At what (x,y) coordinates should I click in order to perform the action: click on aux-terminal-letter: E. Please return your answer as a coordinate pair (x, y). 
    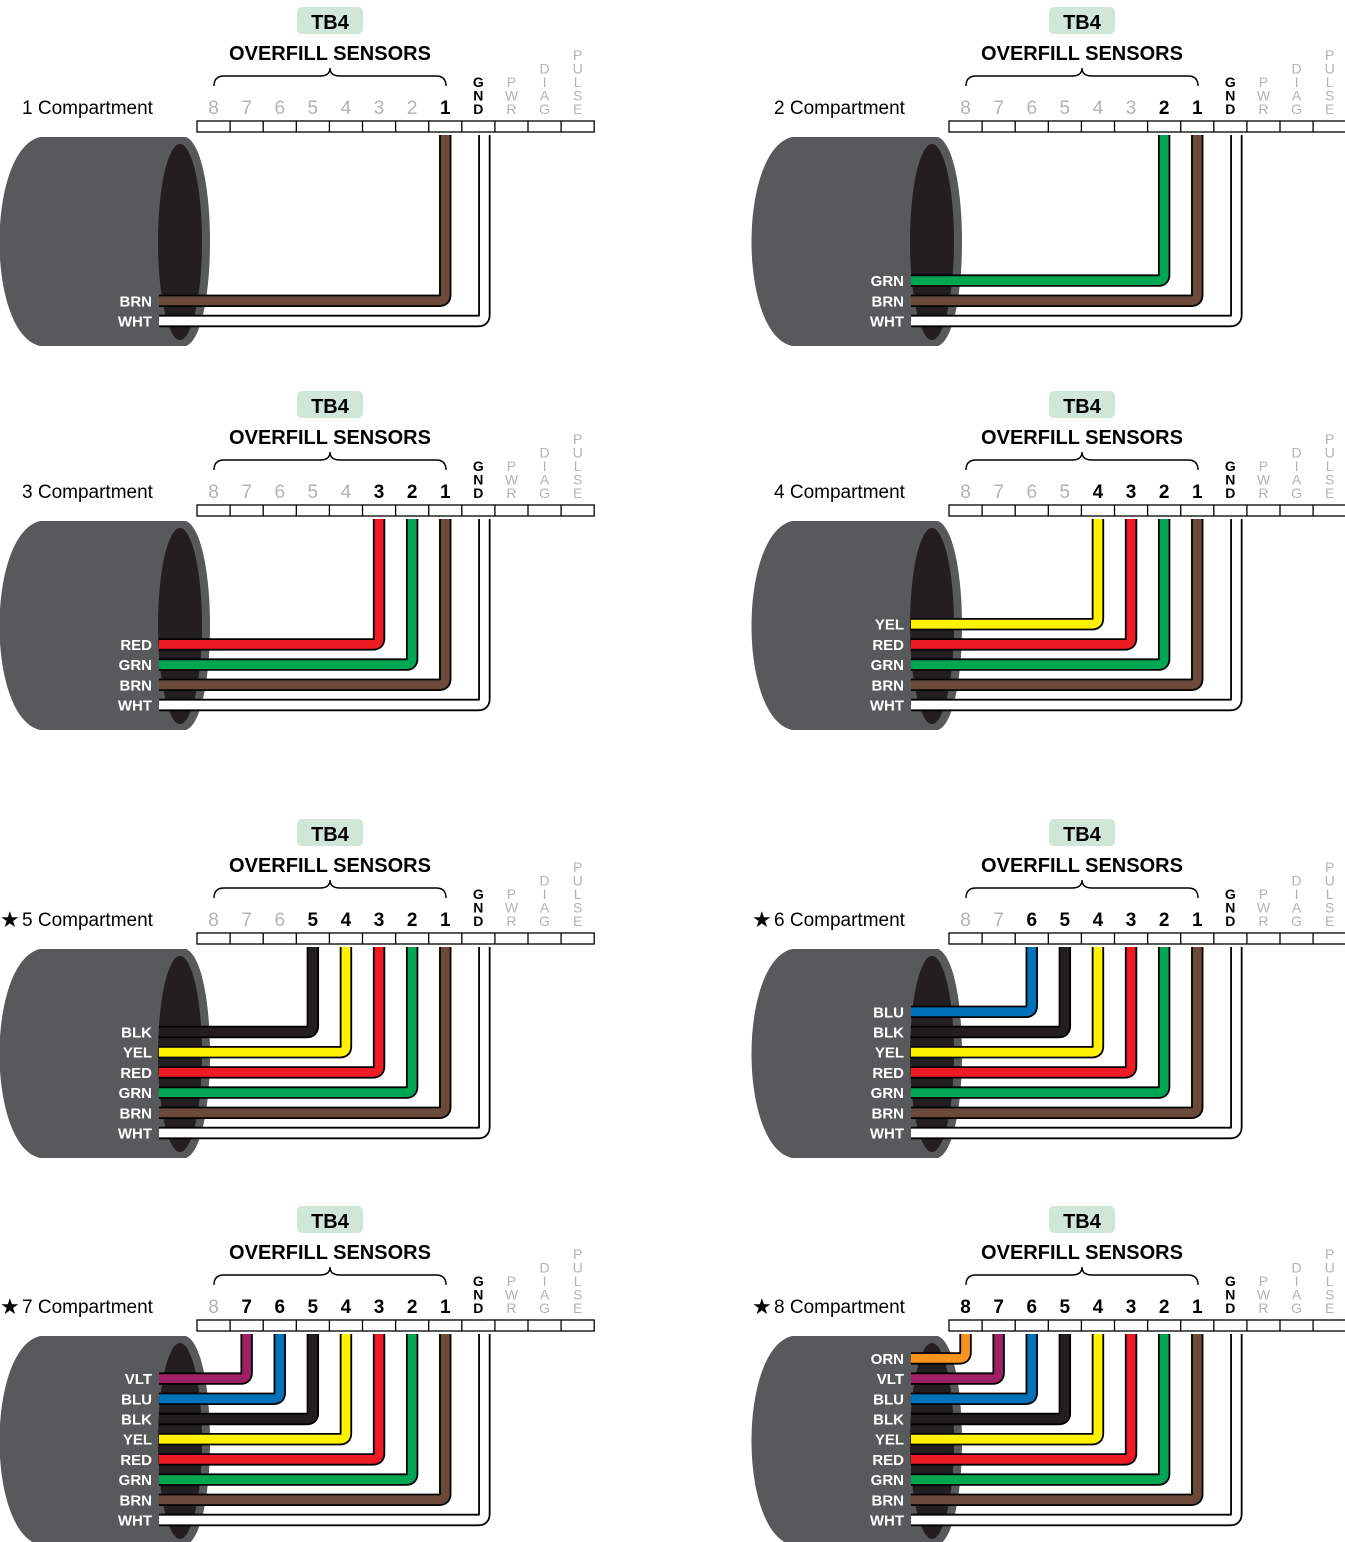
    Looking at the image, I should click on (577, 921).